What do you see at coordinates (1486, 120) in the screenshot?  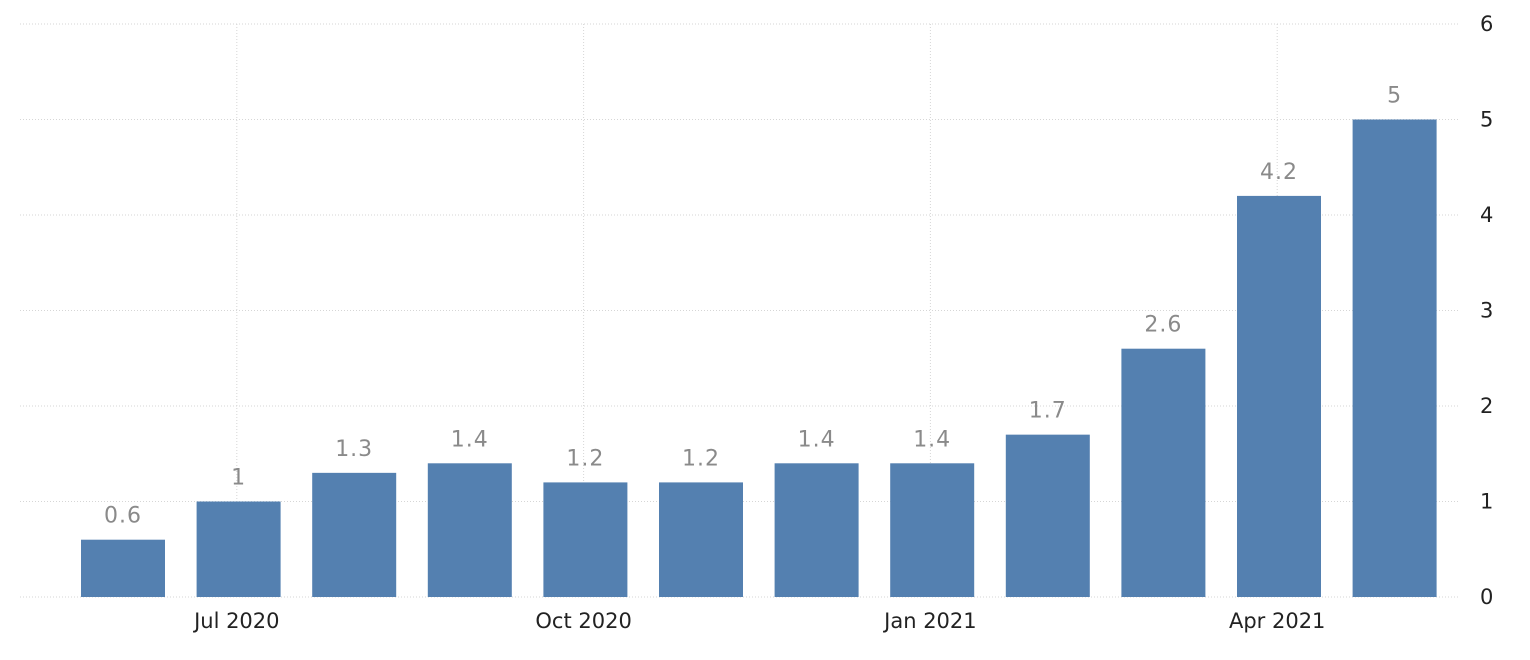 I see `y-tick-label: 5` at bounding box center [1486, 120].